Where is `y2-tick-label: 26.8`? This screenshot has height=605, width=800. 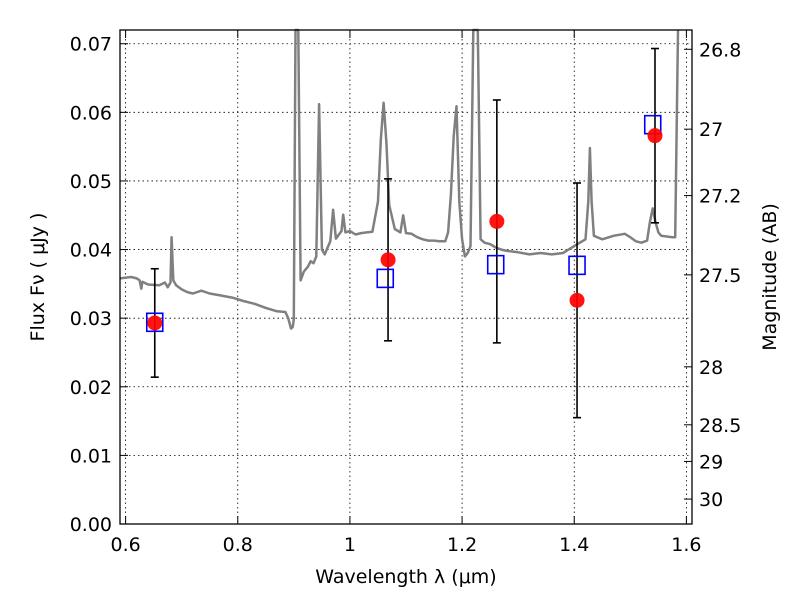
y2-tick-label: 26.8 is located at coordinates (720, 50).